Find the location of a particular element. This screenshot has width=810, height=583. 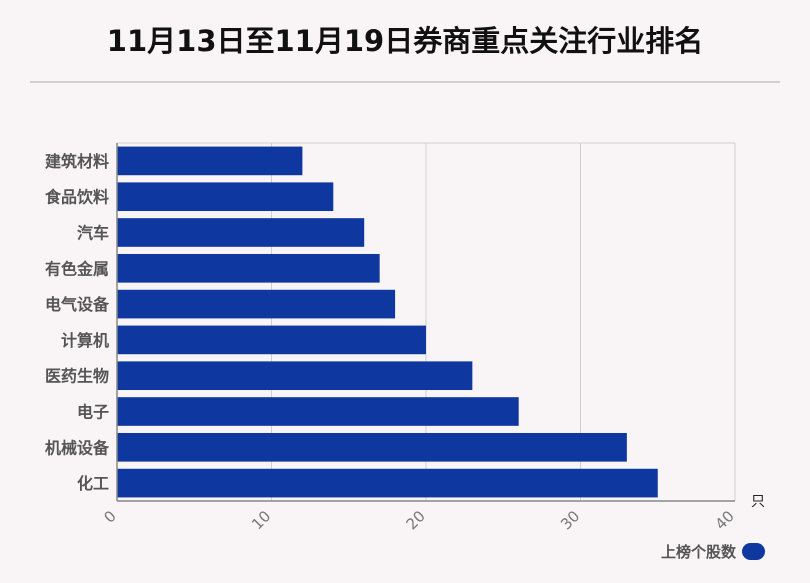

legend-label: 上榜个股数 is located at coordinates (699, 551).